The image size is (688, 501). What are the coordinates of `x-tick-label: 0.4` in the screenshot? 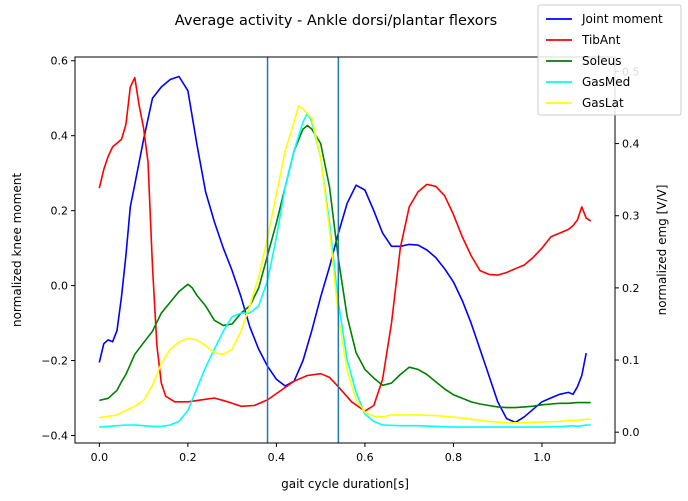 It's located at (277, 457).